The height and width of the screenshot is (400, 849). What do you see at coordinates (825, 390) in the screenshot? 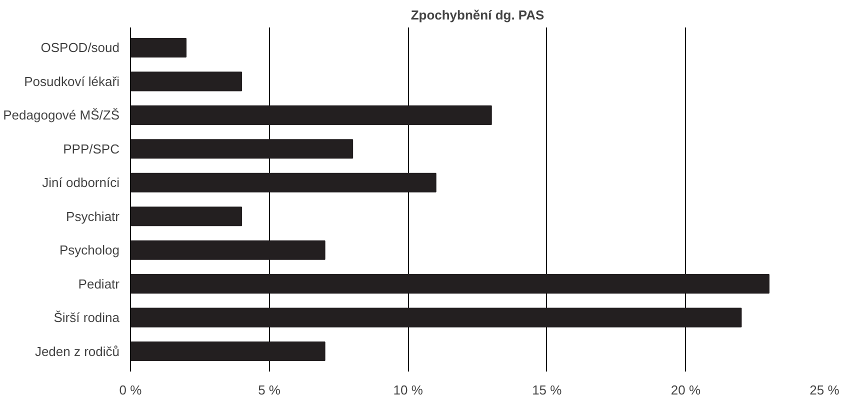
I see `x-tick-label: 25 %` at bounding box center [825, 390].